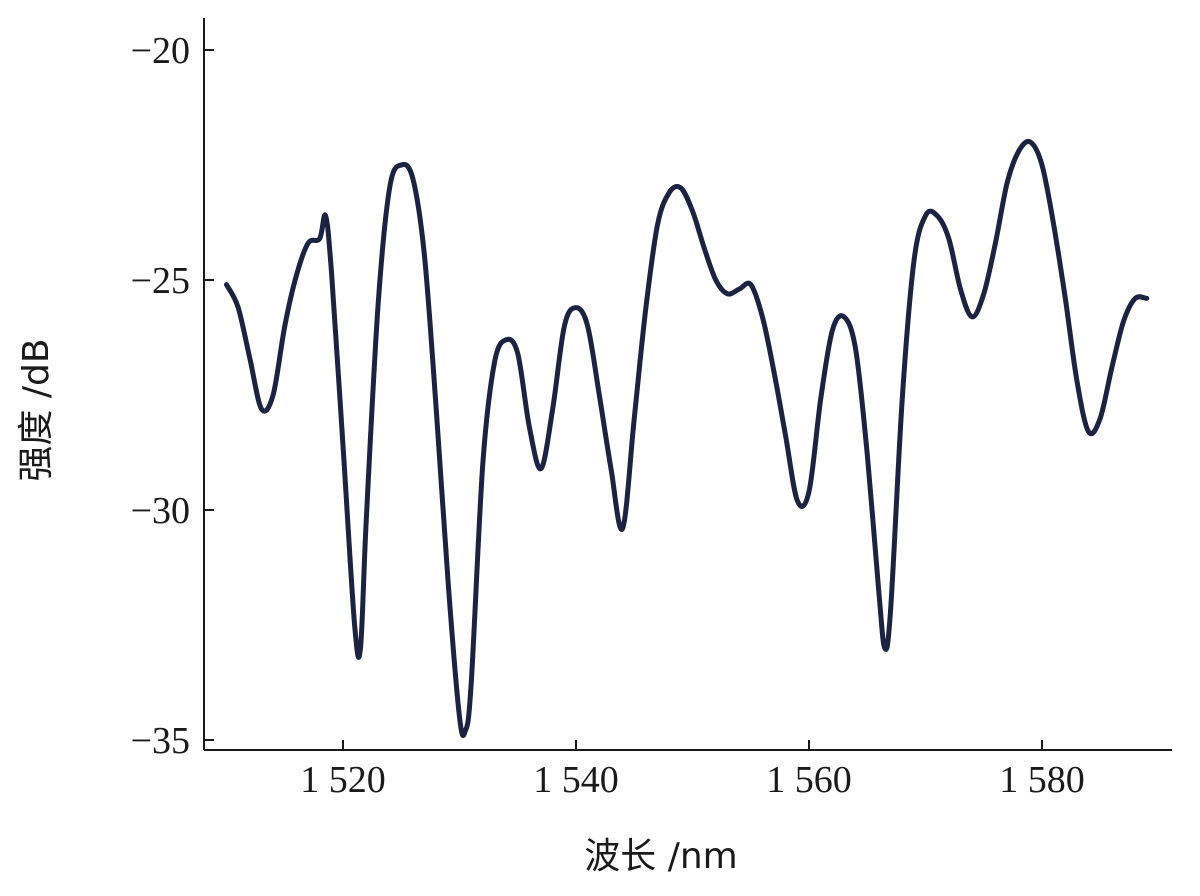 The width and height of the screenshot is (1200, 896). What do you see at coordinates (343, 780) in the screenshot?
I see `x-tick-label: 1 520` at bounding box center [343, 780].